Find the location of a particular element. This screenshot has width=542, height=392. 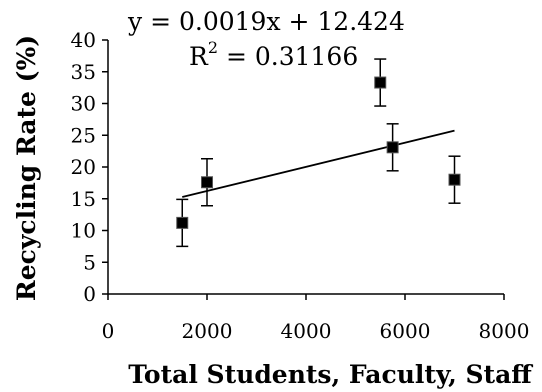

x-tick-label: 4000 is located at coordinates (306, 331).